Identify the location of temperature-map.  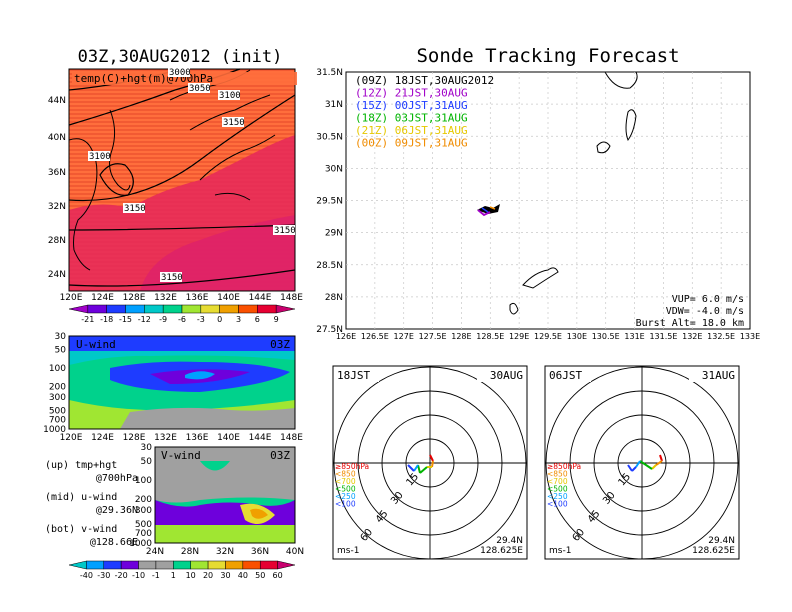
(182, 180).